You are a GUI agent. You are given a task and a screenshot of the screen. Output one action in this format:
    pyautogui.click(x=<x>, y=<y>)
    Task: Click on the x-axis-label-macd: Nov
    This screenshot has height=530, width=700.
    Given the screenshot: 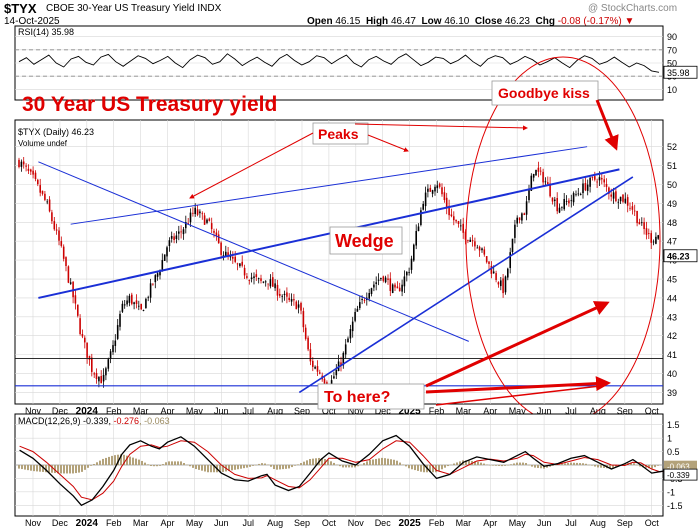 What is the action you would take?
    pyautogui.click(x=356, y=523)
    